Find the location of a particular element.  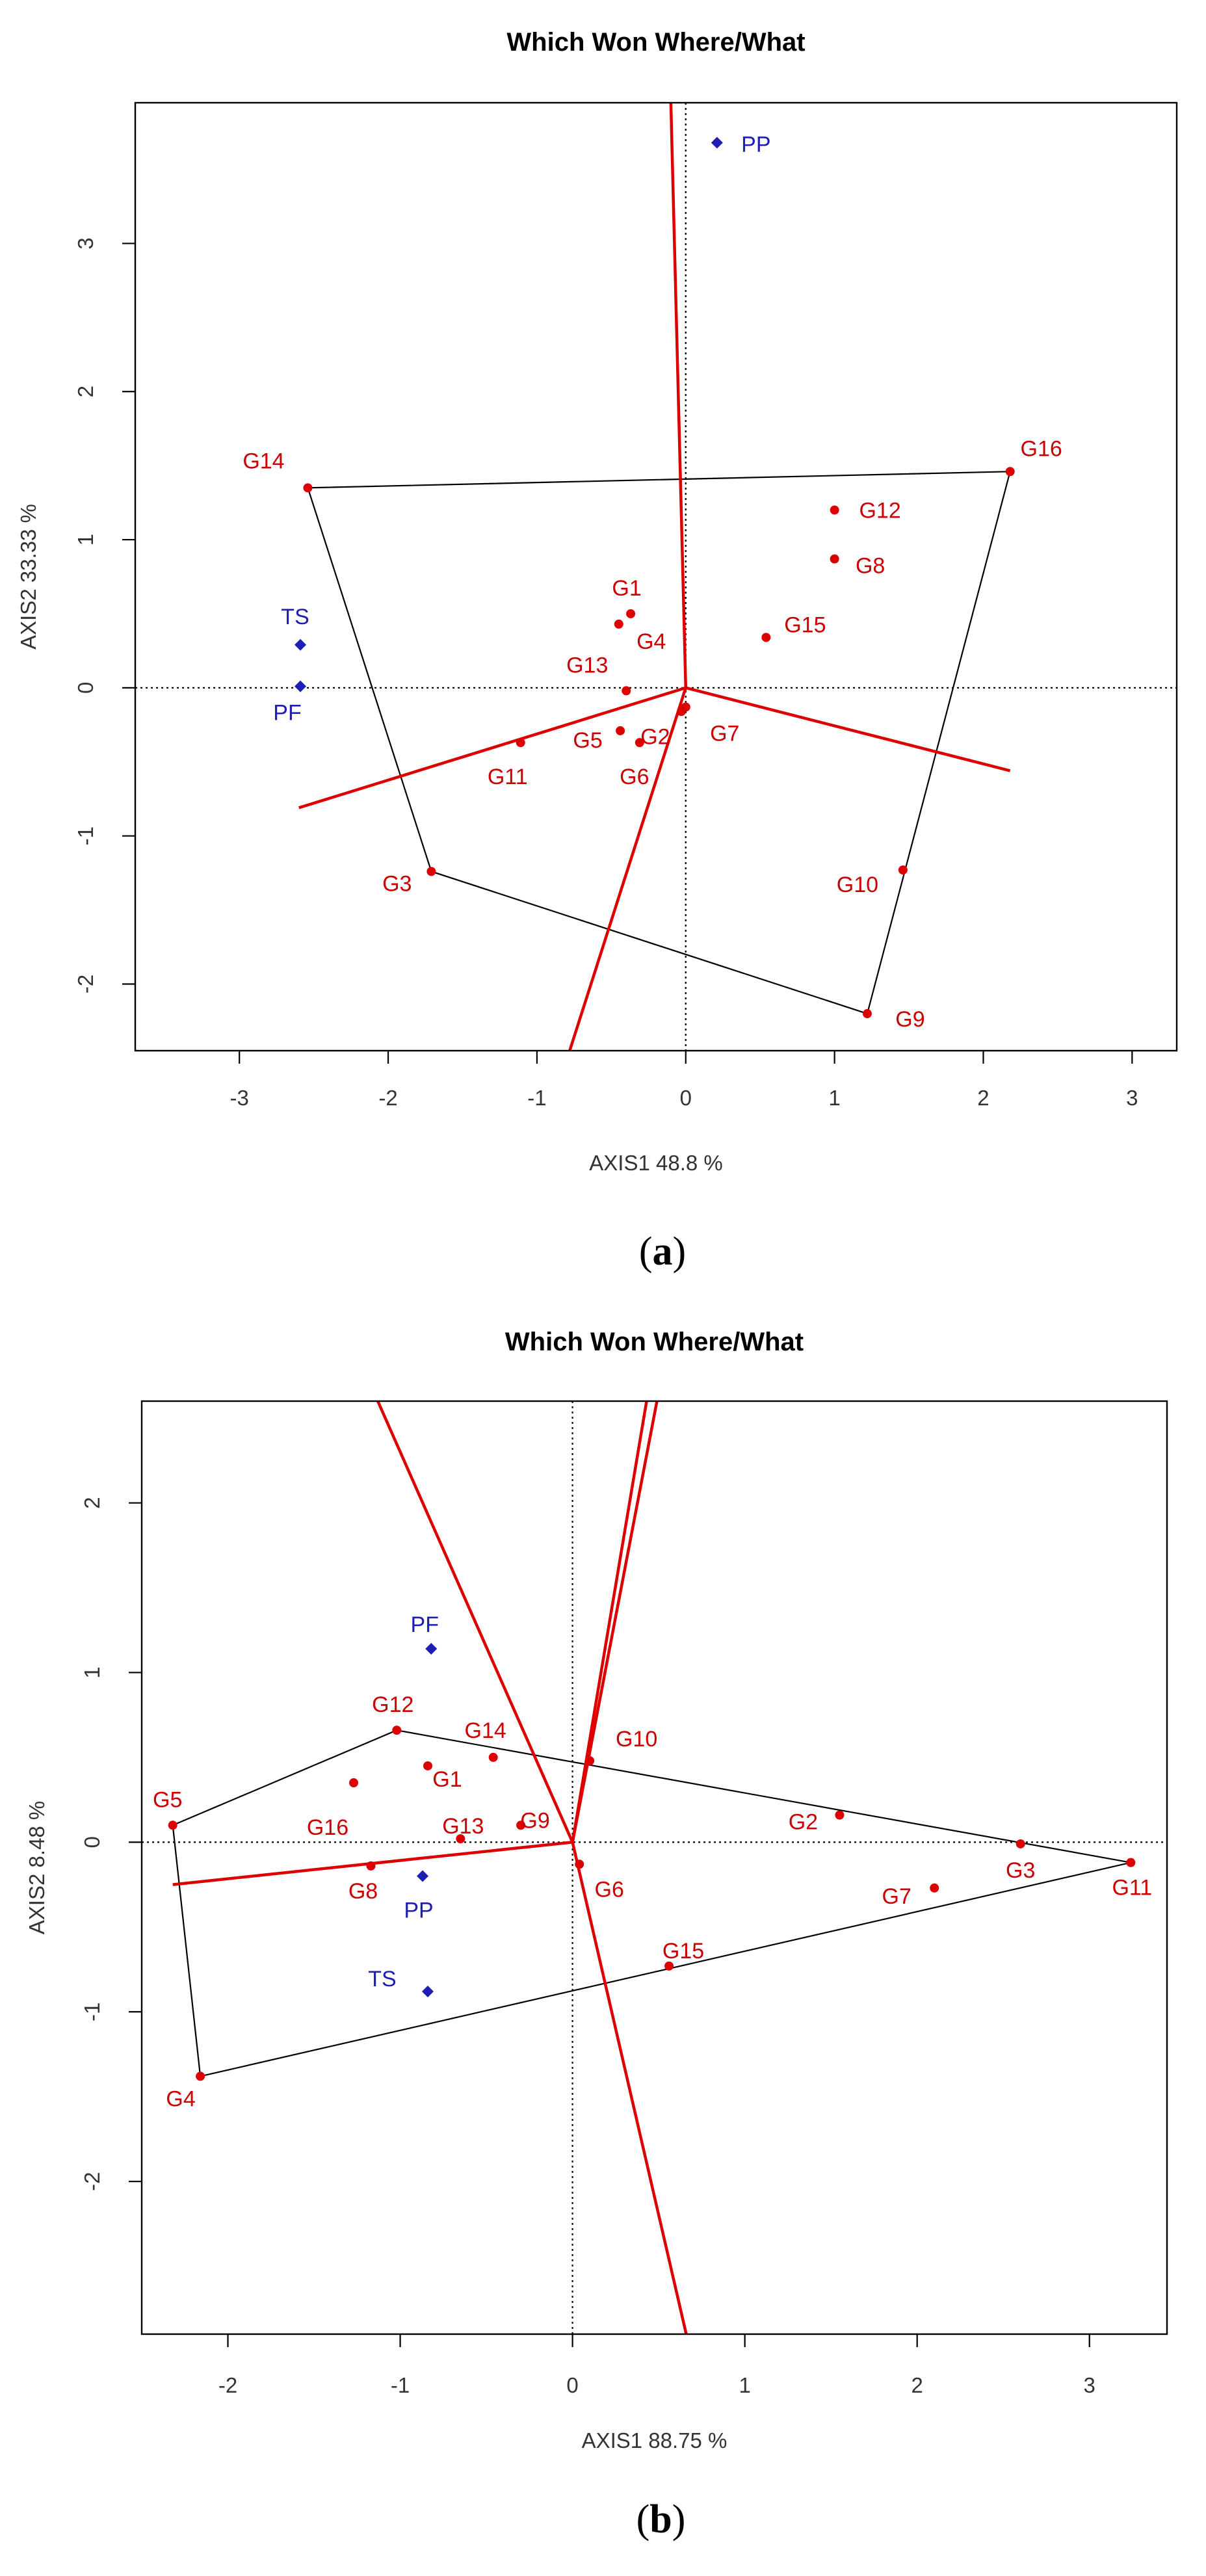

panel-label-open: ( is located at coordinates (643, 2519).